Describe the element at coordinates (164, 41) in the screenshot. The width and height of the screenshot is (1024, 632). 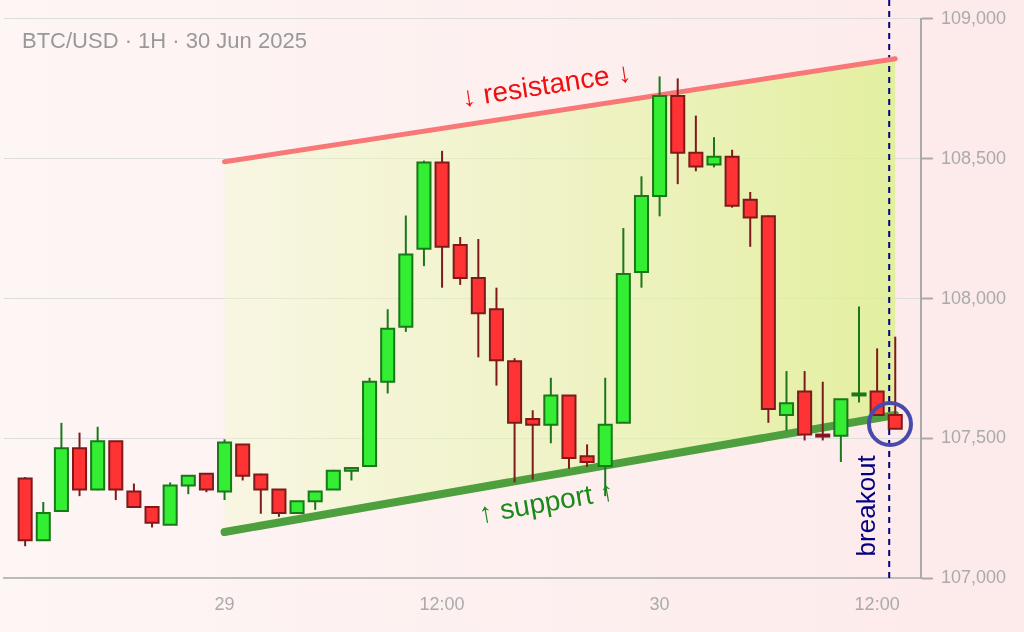
I see `chart-title: BTC/USD · 1H · 30 Jun 2025` at that location.